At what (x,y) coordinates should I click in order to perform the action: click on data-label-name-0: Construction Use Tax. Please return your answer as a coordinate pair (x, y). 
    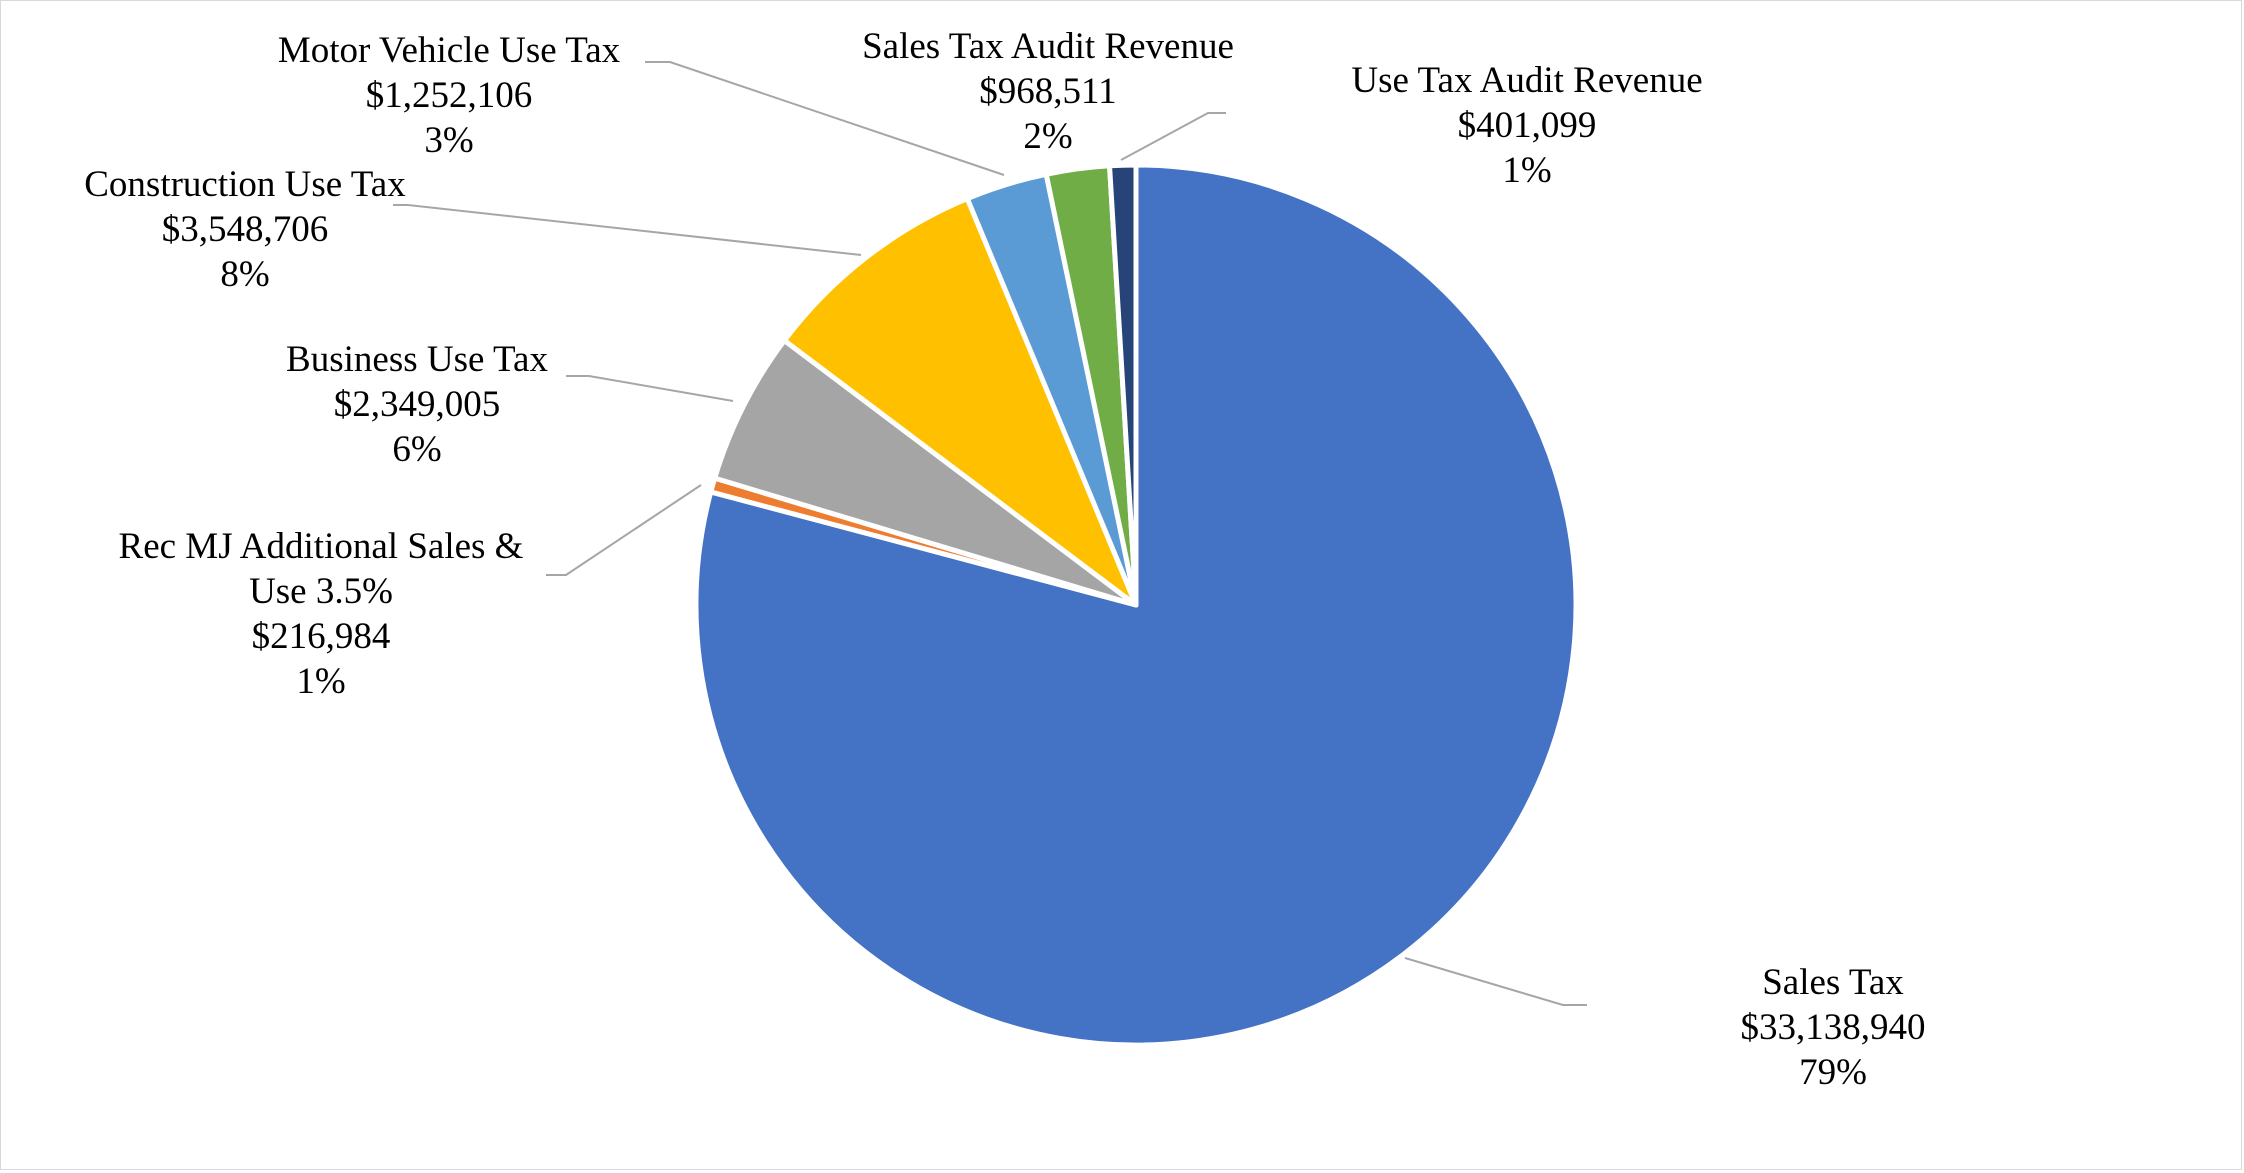
    Looking at the image, I should click on (245, 184).